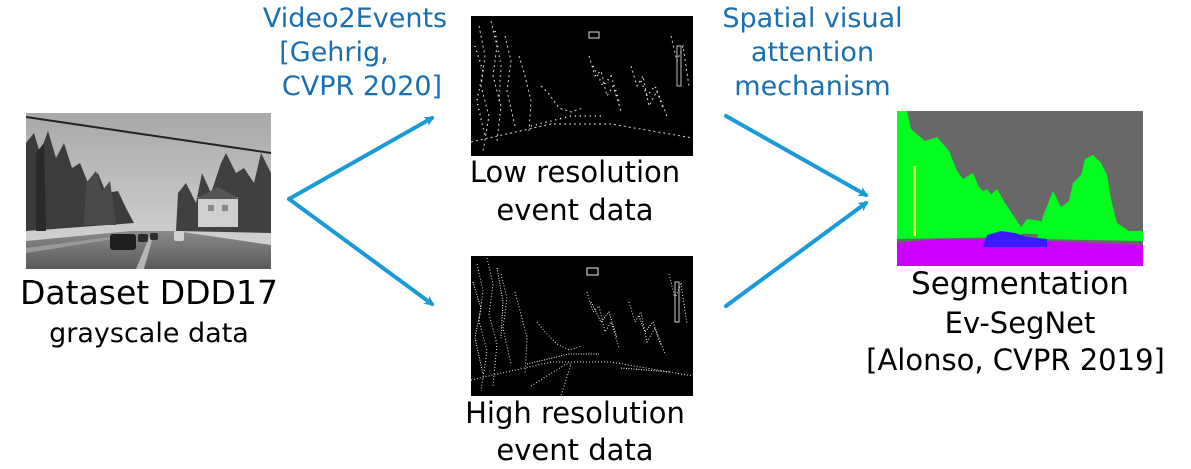  I want to click on arrow-to-high-res, so click(361, 251).